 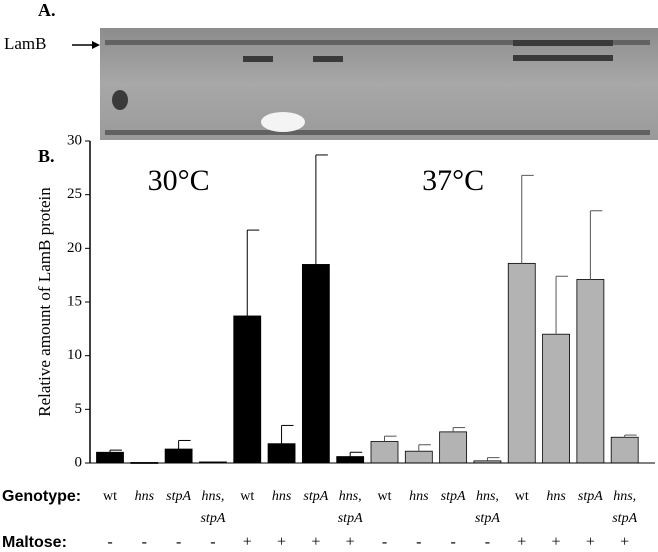 What do you see at coordinates (44, 302) in the screenshot?
I see `y-axis-label: Relative amount of LamB protein` at bounding box center [44, 302].